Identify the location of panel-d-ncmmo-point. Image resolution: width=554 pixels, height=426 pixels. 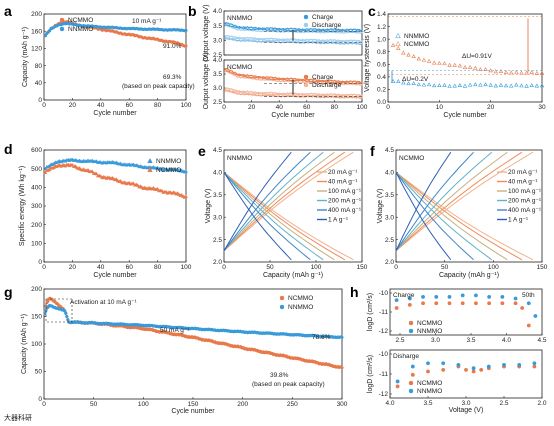
(161, 190).